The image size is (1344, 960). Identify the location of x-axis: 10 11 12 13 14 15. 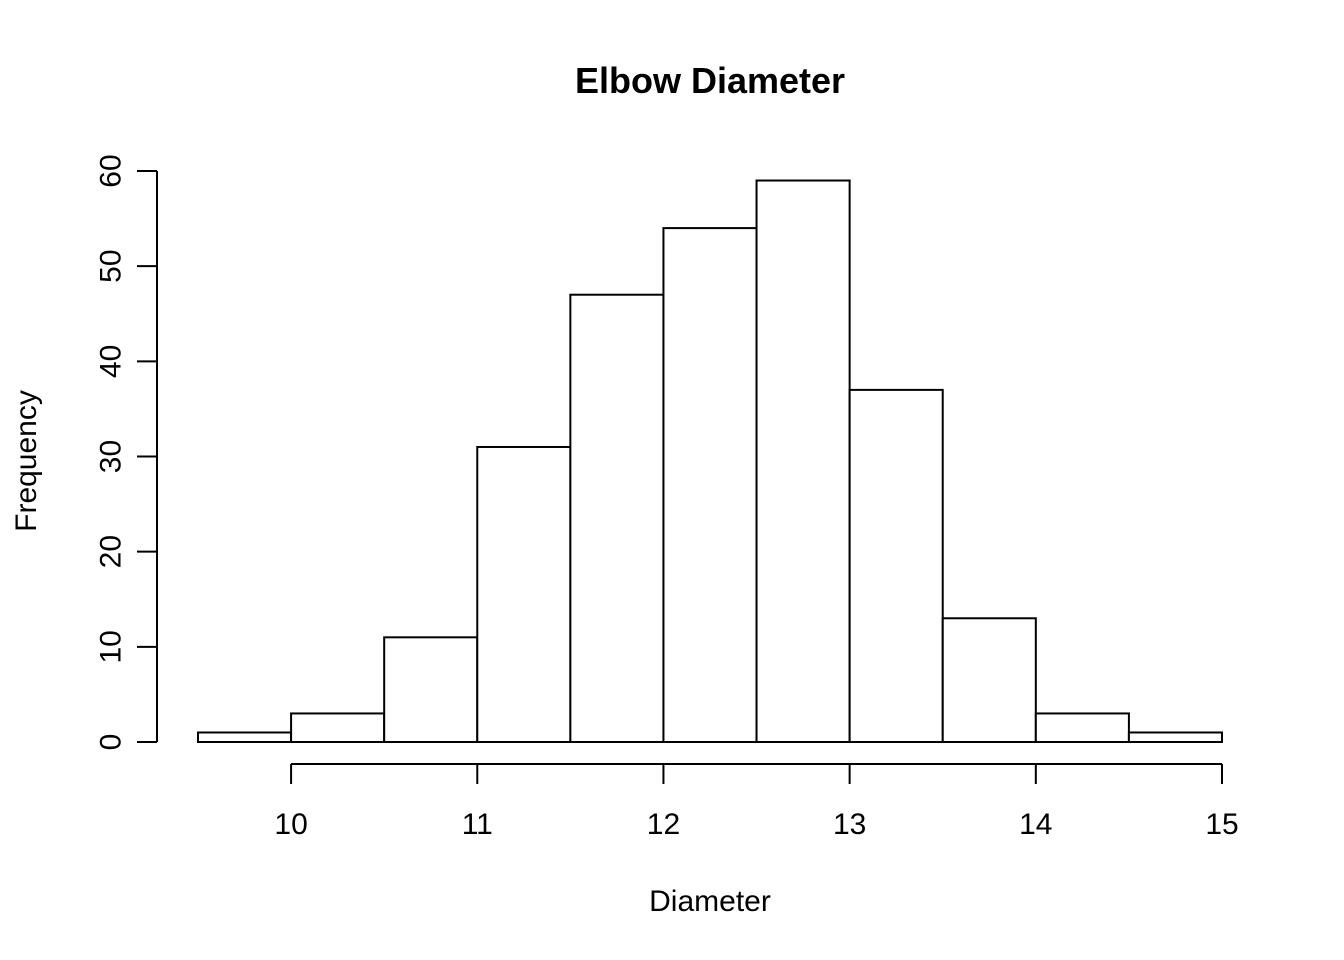
(756, 802).